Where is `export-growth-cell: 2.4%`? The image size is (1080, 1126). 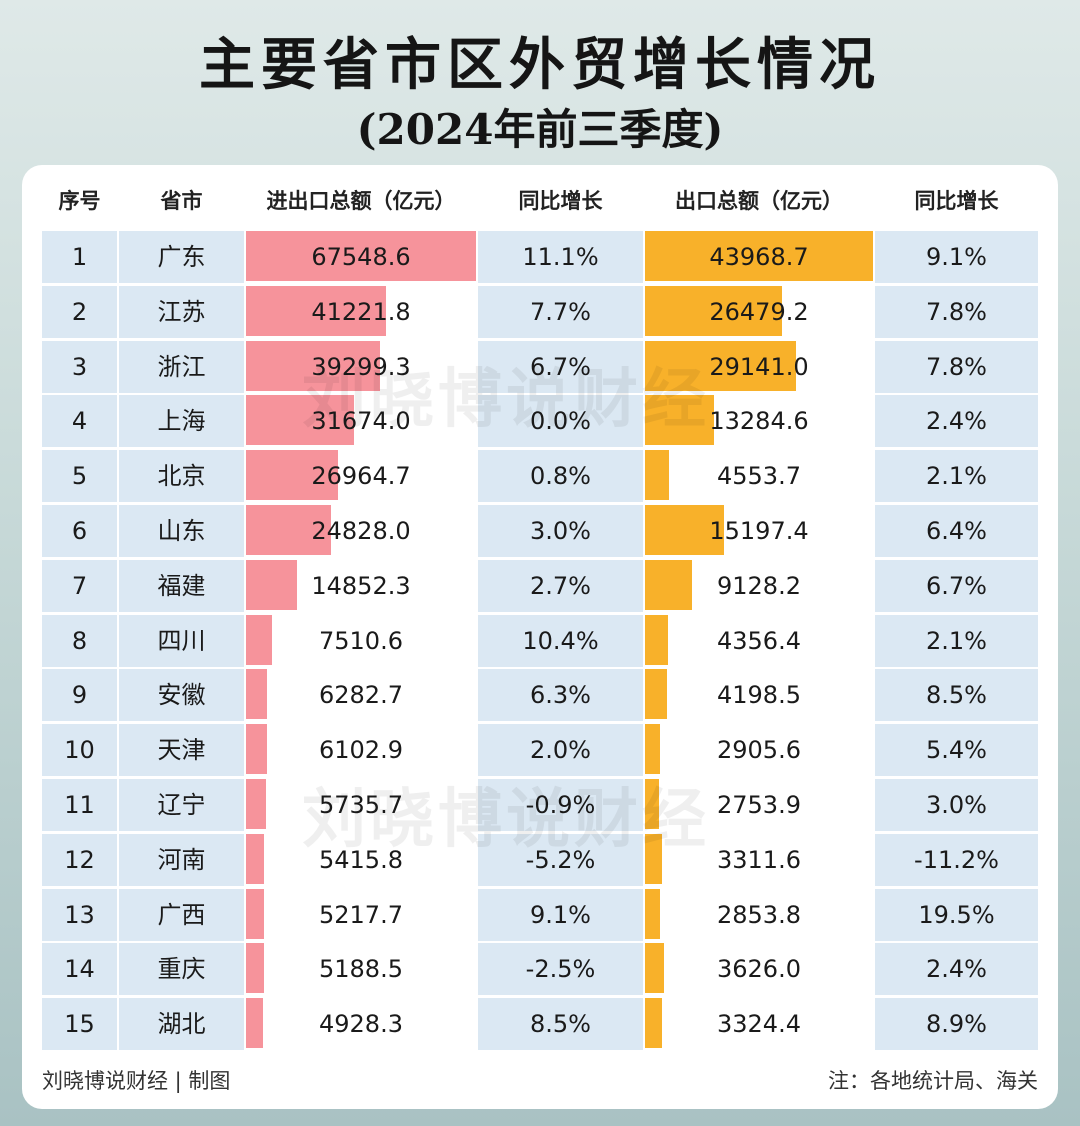
export-growth-cell: 2.4% is located at coordinates (956, 969).